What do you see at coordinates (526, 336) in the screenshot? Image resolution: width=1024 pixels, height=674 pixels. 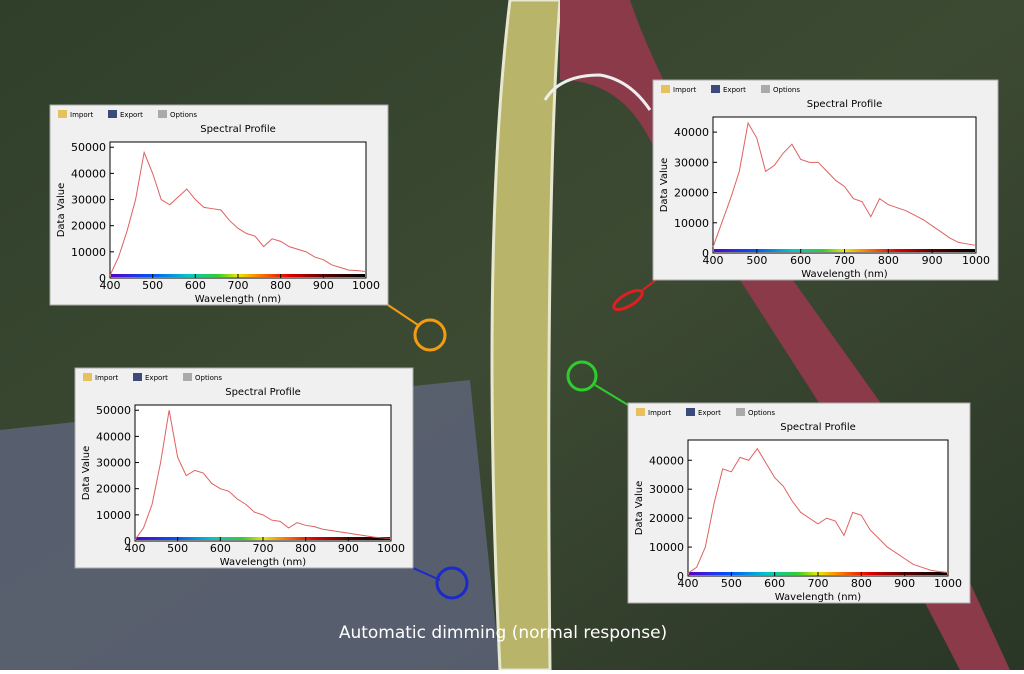 I see `yellow-path` at bounding box center [526, 336].